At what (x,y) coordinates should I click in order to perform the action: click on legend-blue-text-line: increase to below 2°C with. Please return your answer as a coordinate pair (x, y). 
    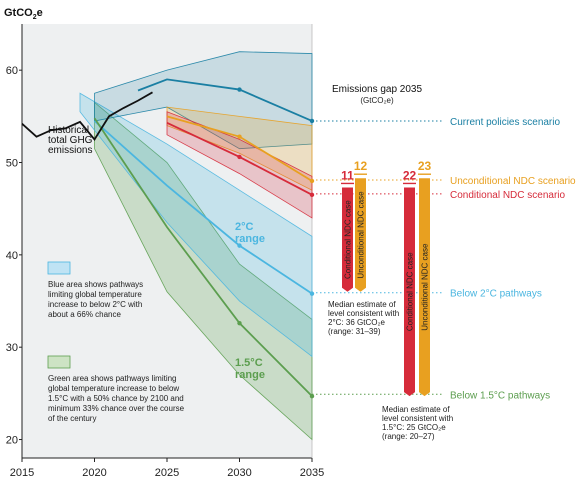
    Looking at the image, I should click on (95, 304).